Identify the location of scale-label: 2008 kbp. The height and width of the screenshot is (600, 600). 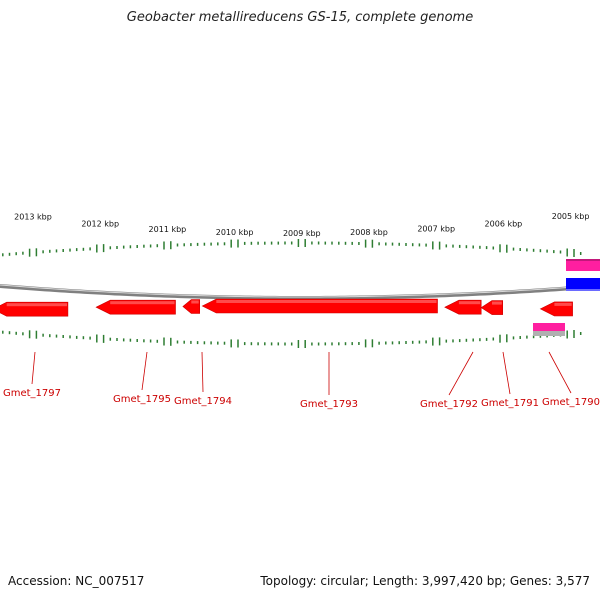
(369, 232).